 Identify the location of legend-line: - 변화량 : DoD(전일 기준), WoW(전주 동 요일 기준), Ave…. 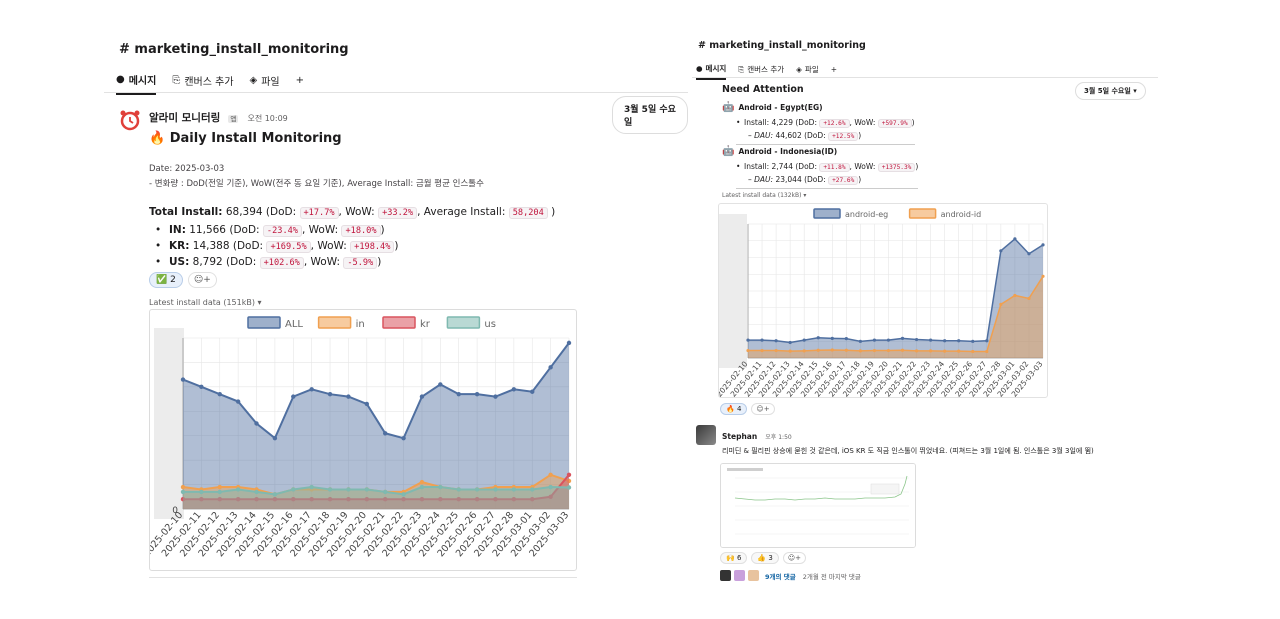
(316, 184).